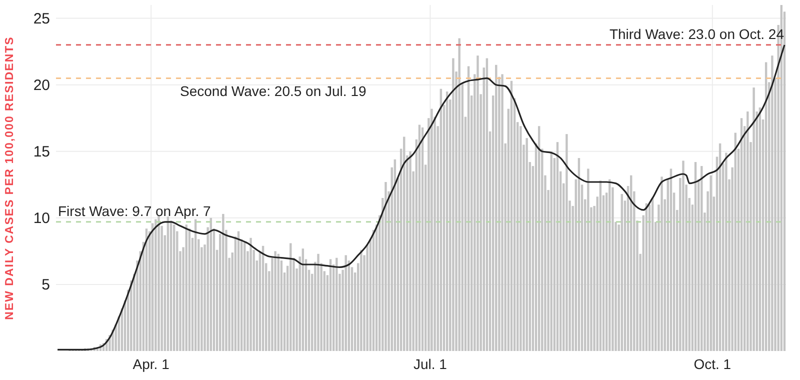 The width and height of the screenshot is (800, 380). What do you see at coordinates (41, 19) in the screenshot?
I see `y-tick-label: 25` at bounding box center [41, 19].